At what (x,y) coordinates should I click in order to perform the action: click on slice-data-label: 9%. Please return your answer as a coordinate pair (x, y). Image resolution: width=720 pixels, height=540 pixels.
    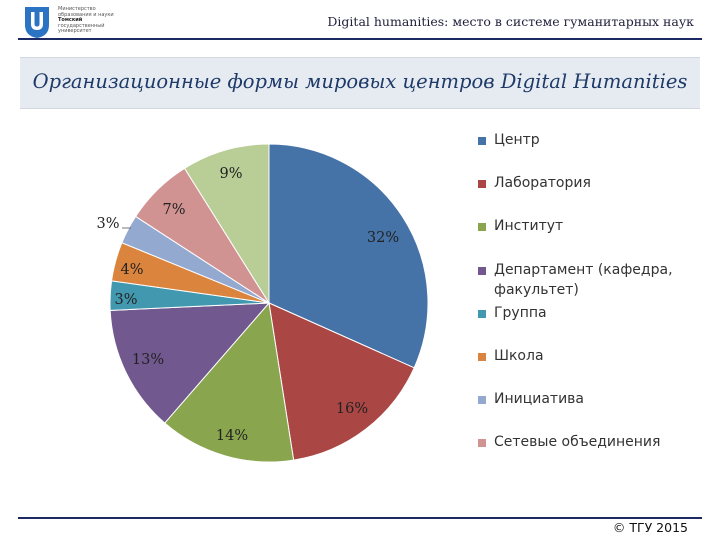
    Looking at the image, I should click on (230, 174).